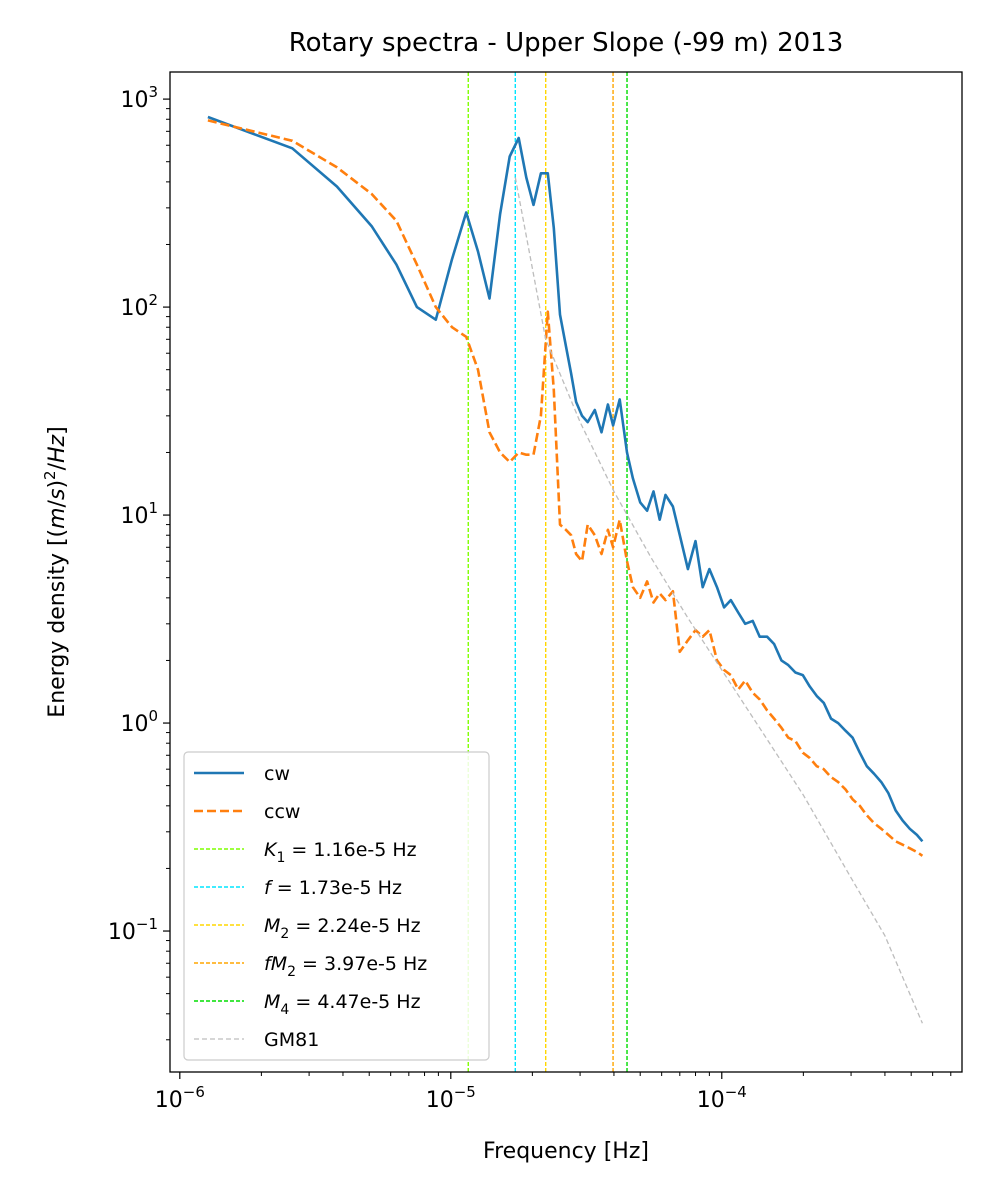 The width and height of the screenshot is (1000, 1200). I want to click on legend-label-m4: M4 = 4.47e-5 Hz, so click(342, 1004).